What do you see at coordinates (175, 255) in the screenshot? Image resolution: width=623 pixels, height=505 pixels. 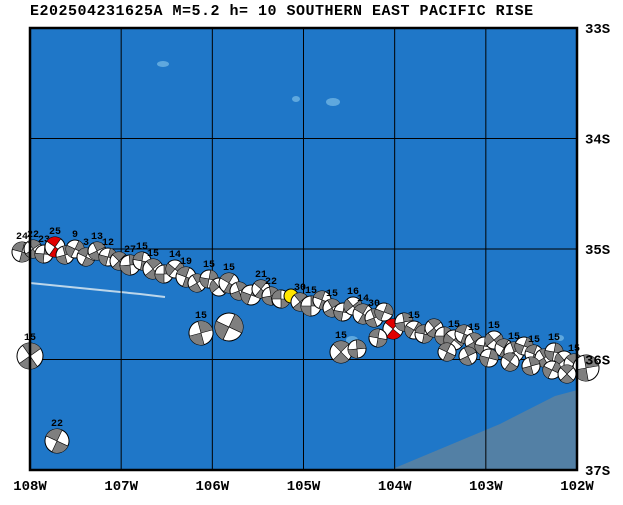 I see `depth-label: 14` at bounding box center [175, 255].